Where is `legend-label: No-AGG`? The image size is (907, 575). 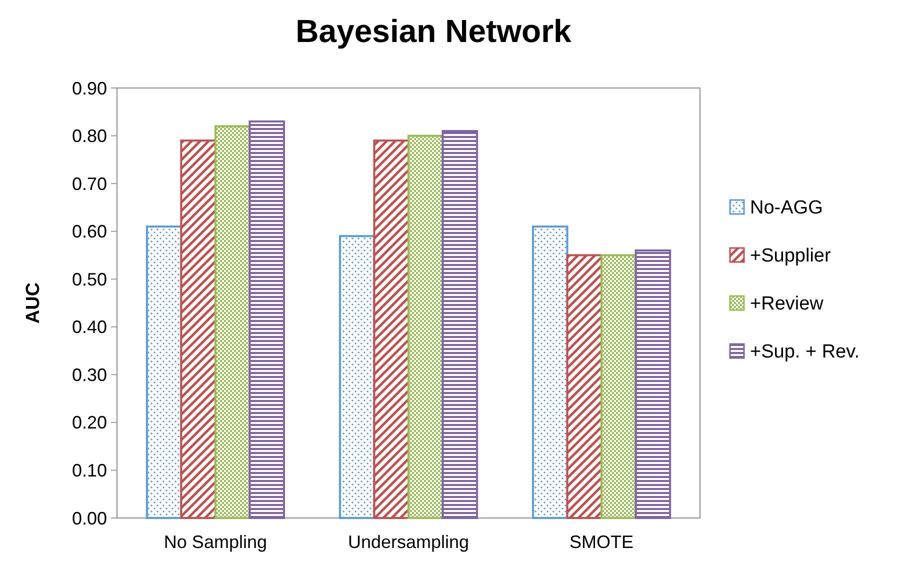
legend-label: No-AGG is located at coordinates (786, 208).